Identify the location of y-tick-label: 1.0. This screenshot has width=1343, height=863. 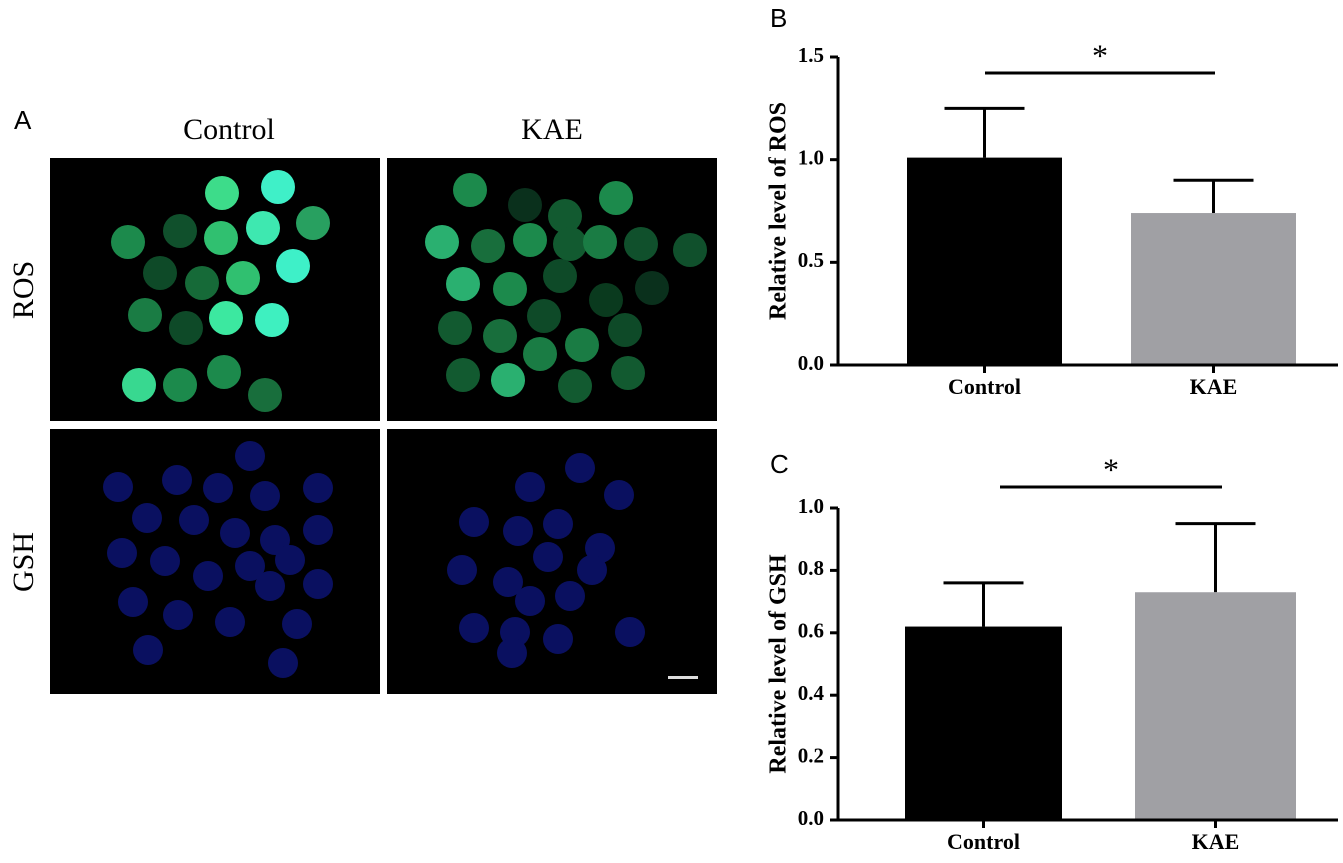
(811, 506).